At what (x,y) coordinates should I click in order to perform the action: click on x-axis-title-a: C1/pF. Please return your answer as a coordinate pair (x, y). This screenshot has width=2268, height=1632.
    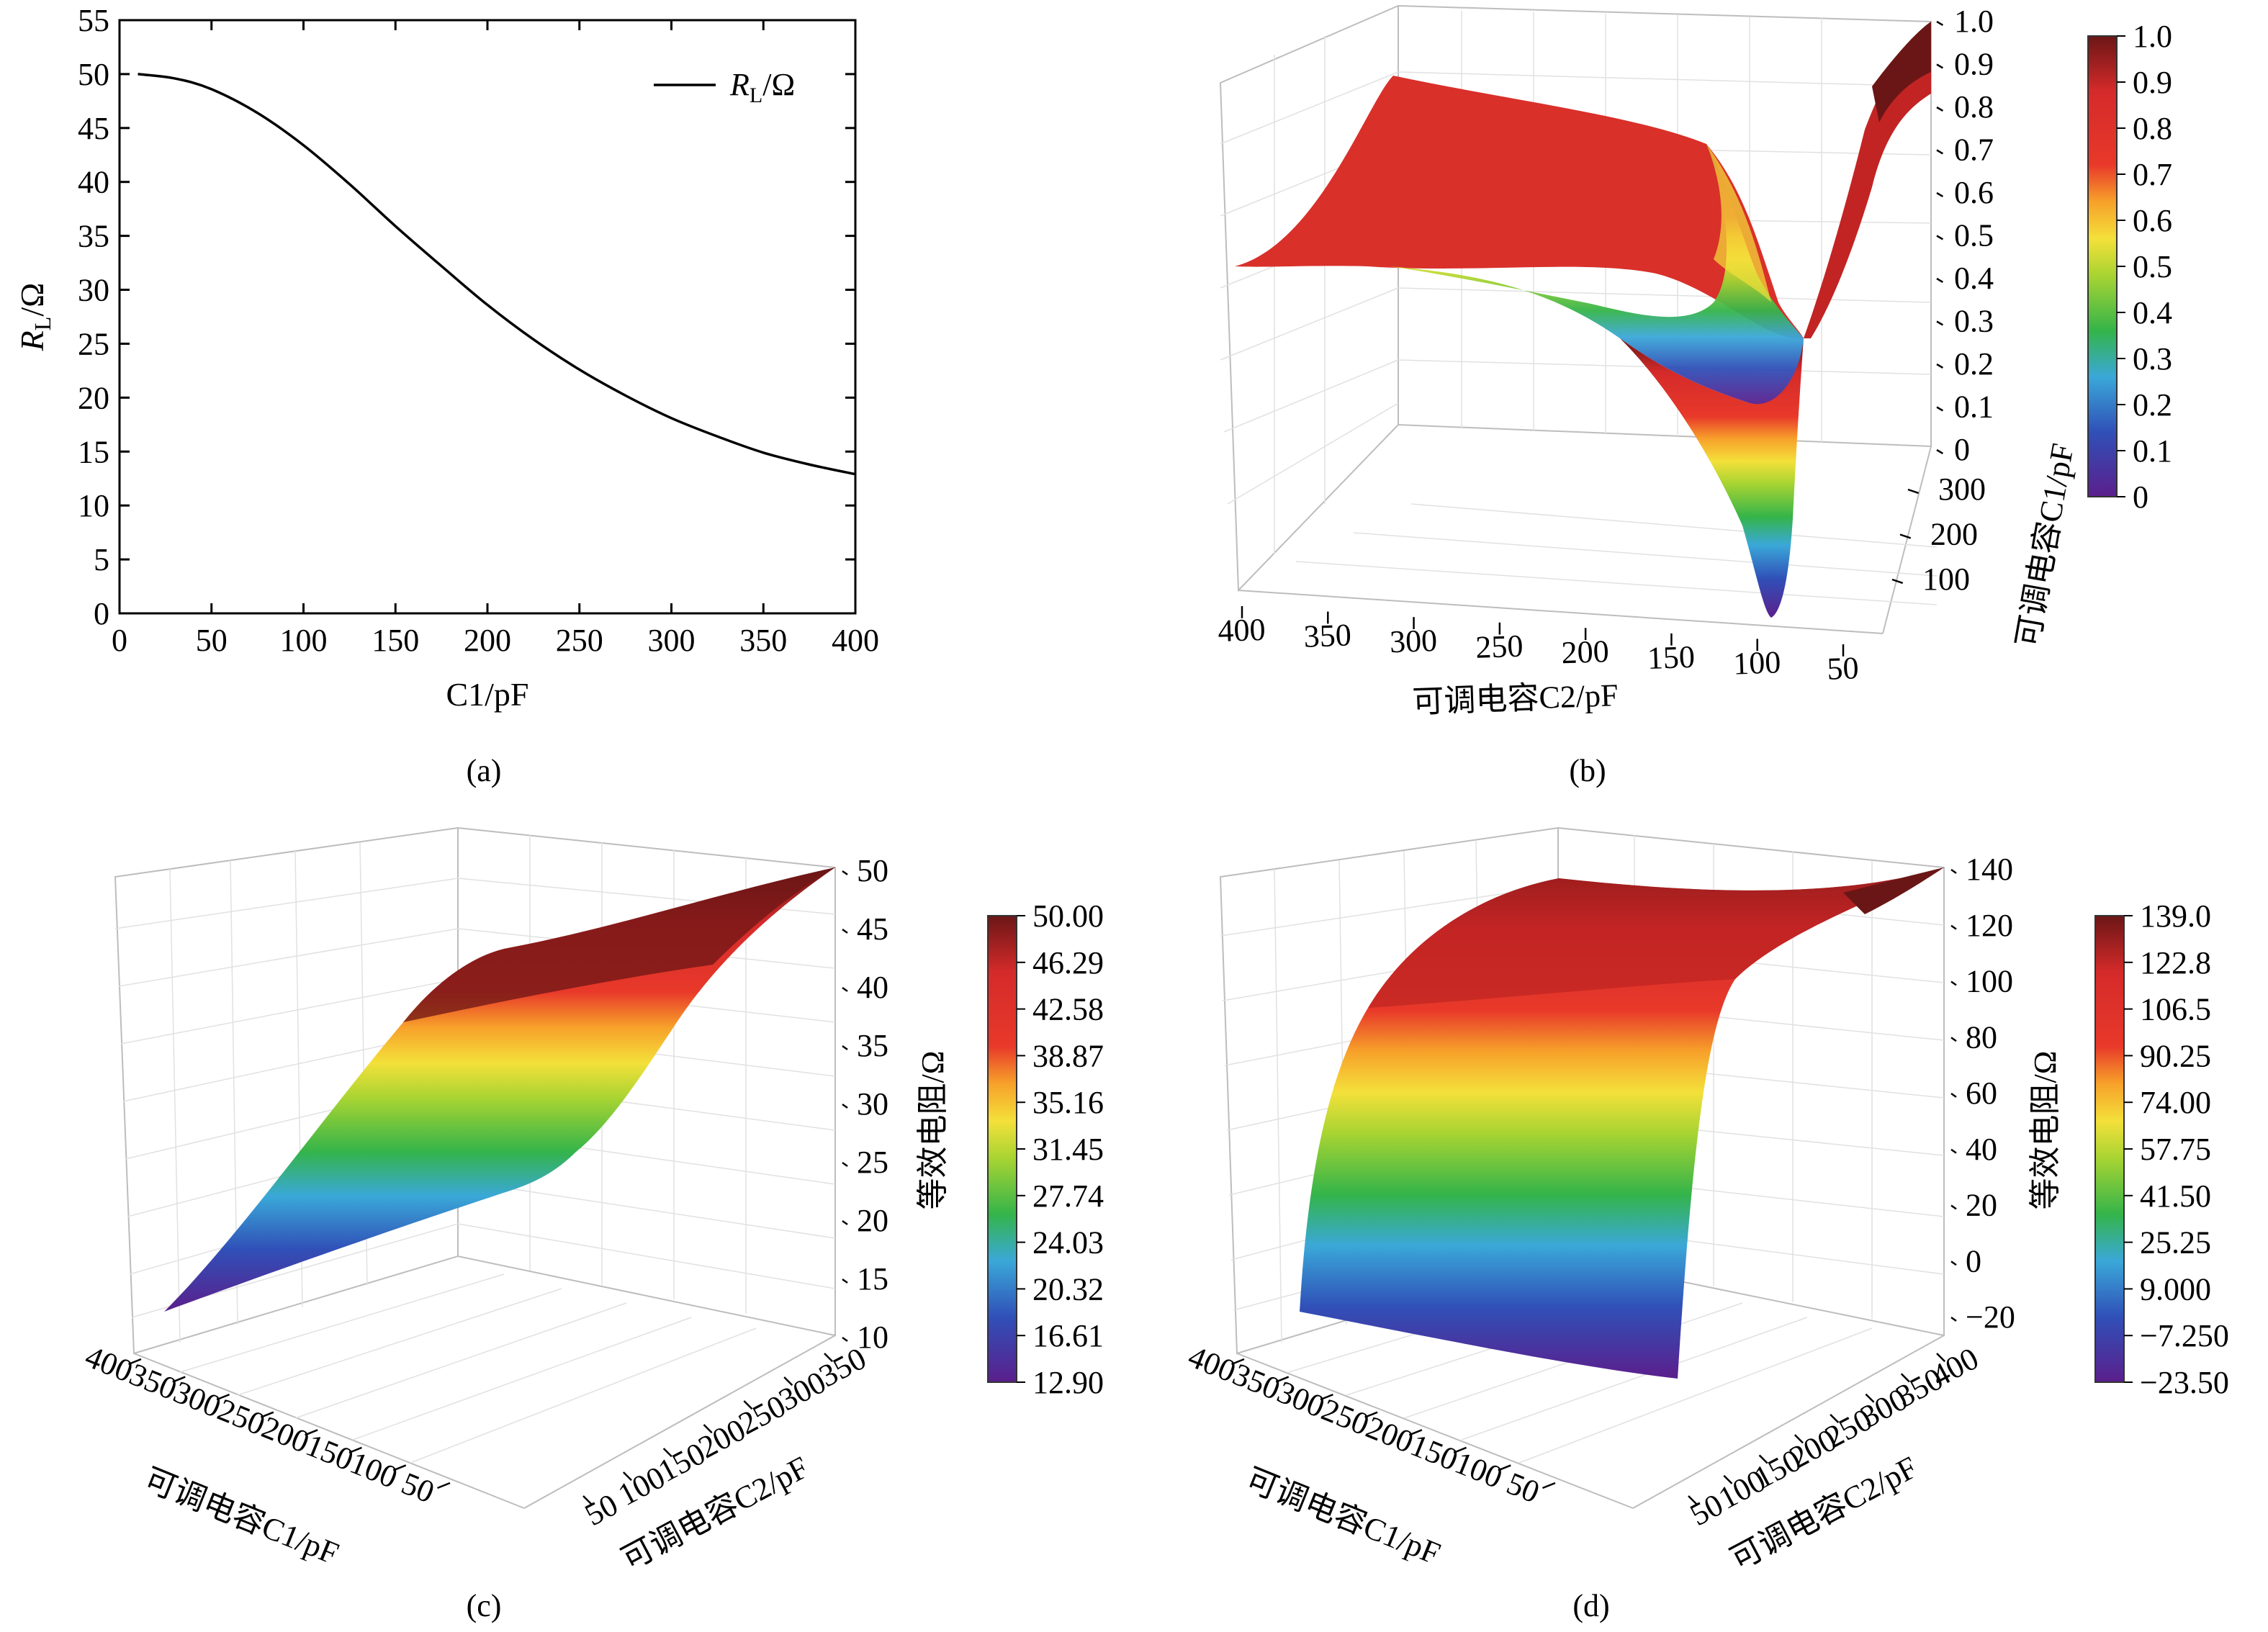
    Looking at the image, I should click on (487, 695).